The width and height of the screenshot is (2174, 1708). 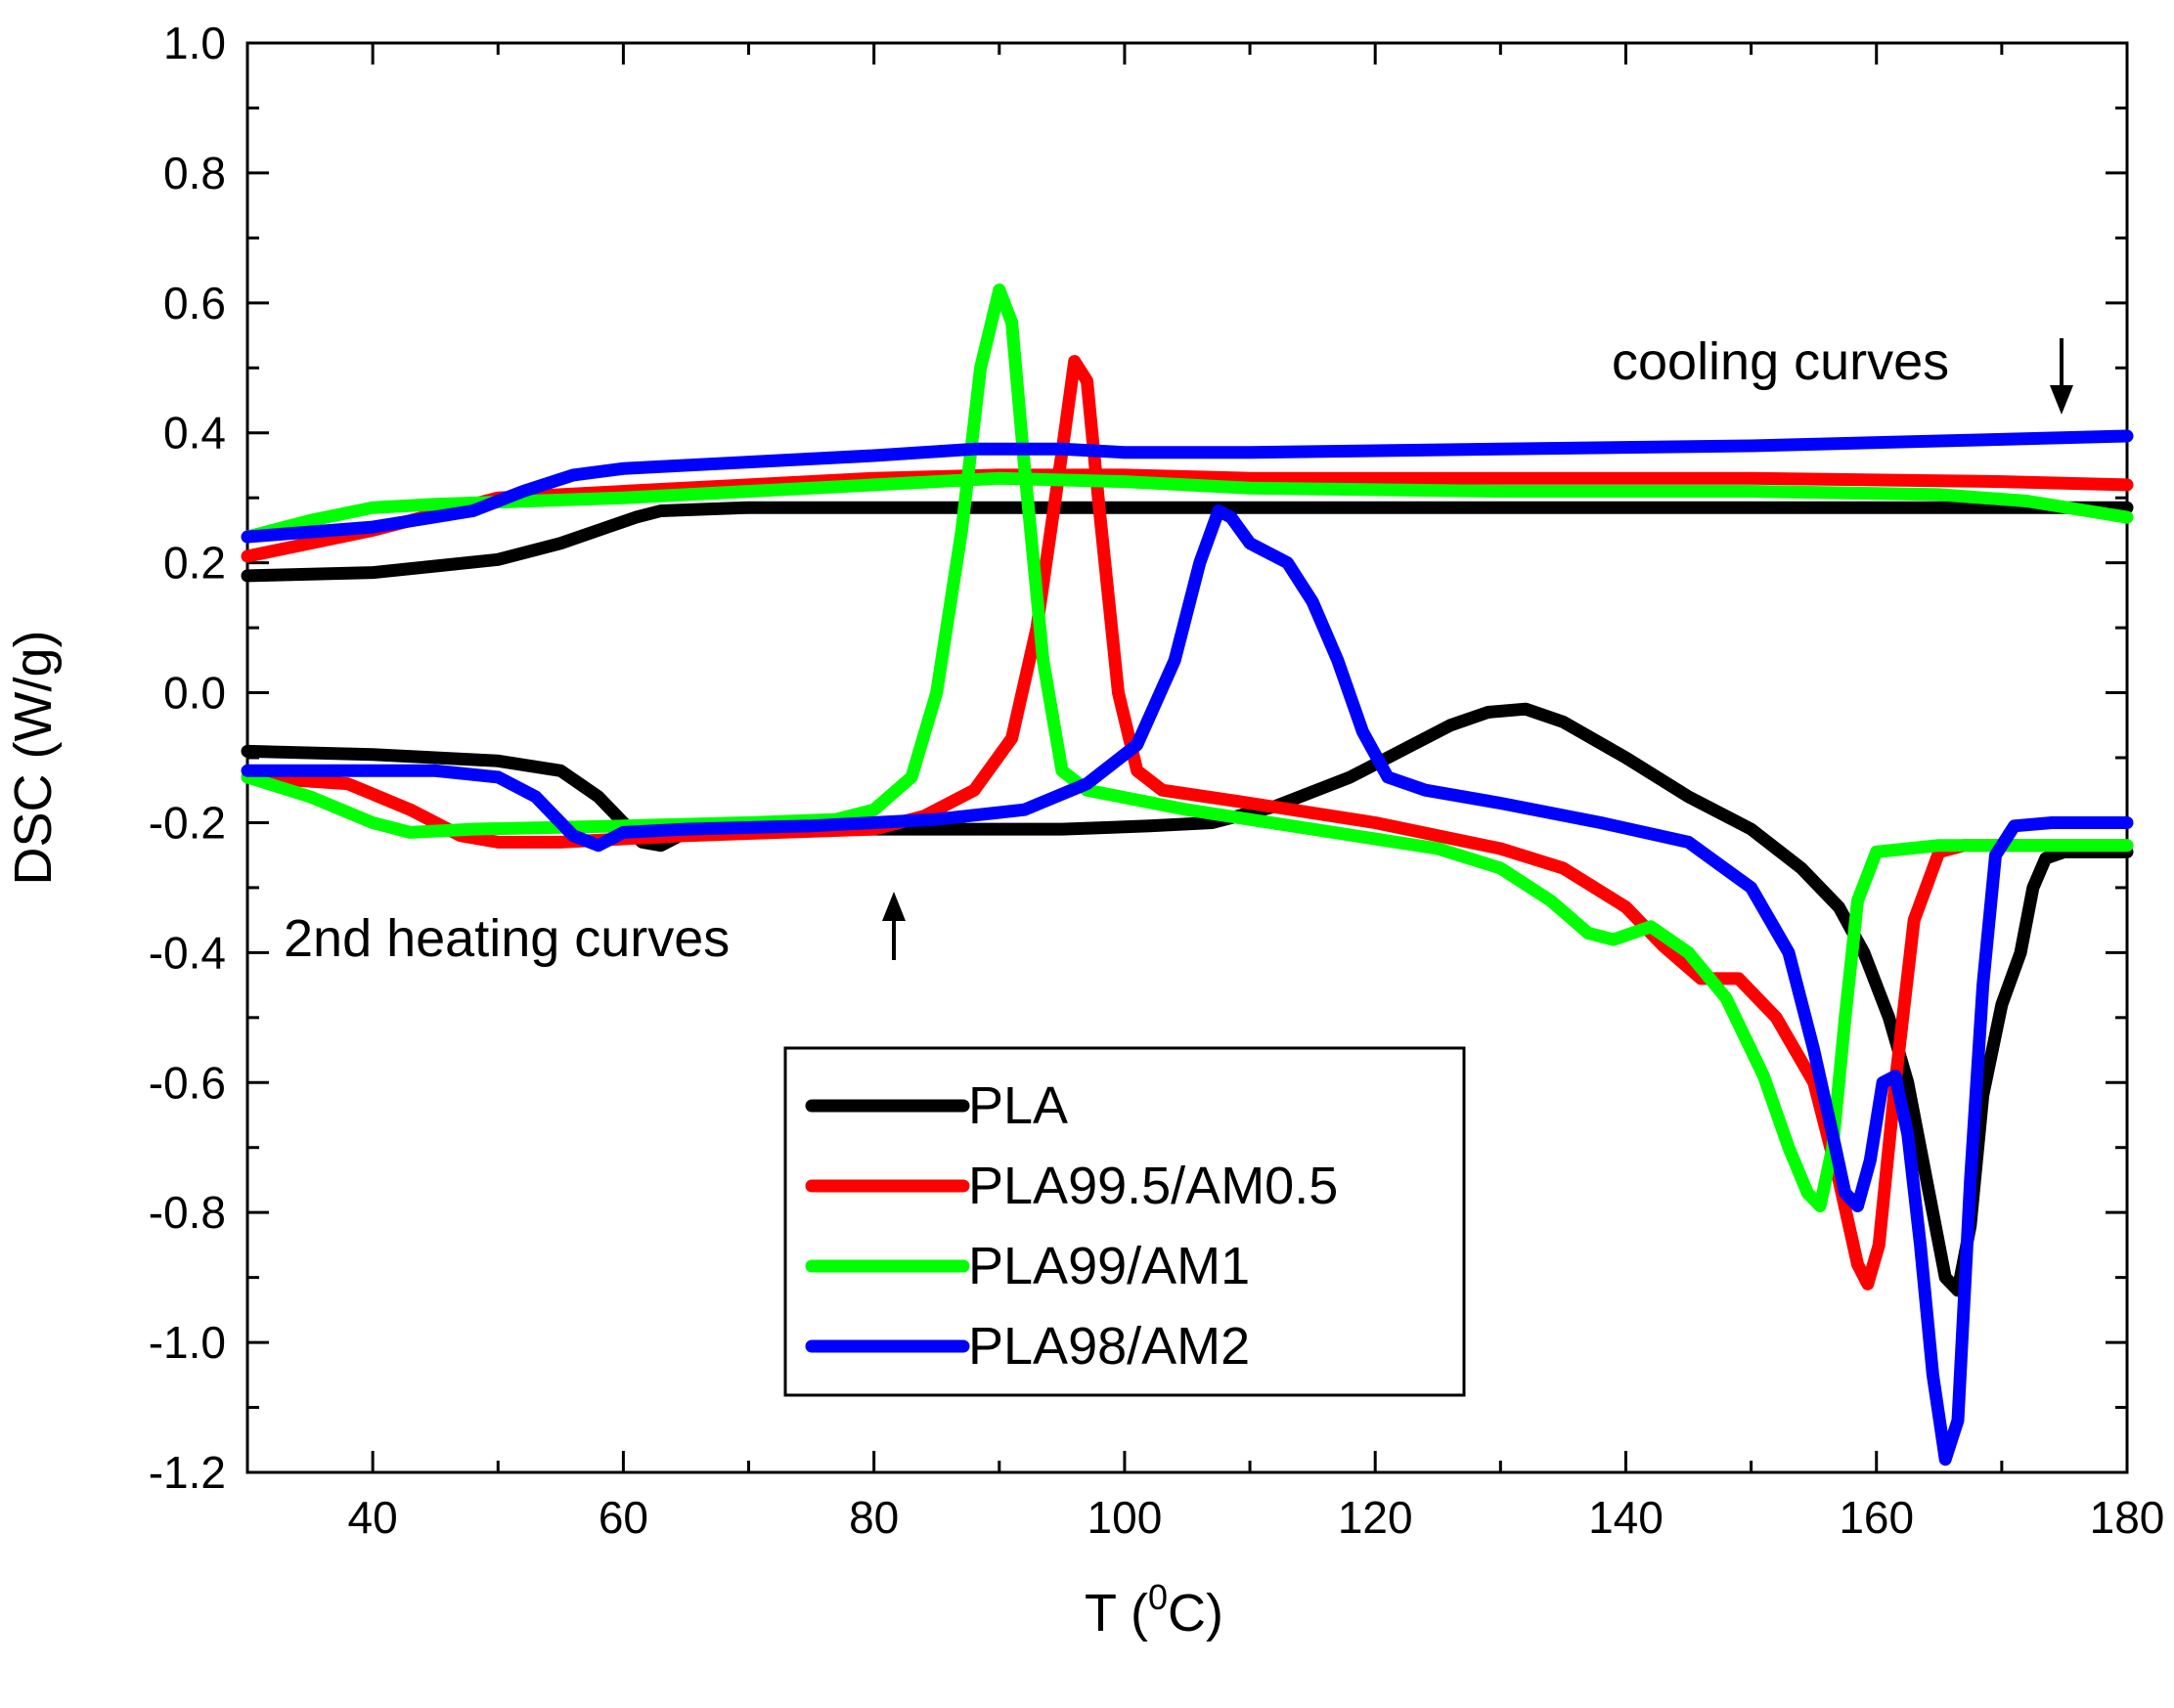 What do you see at coordinates (1187, 507) in the screenshot?
I see `series-3-cooling-line` at bounding box center [1187, 507].